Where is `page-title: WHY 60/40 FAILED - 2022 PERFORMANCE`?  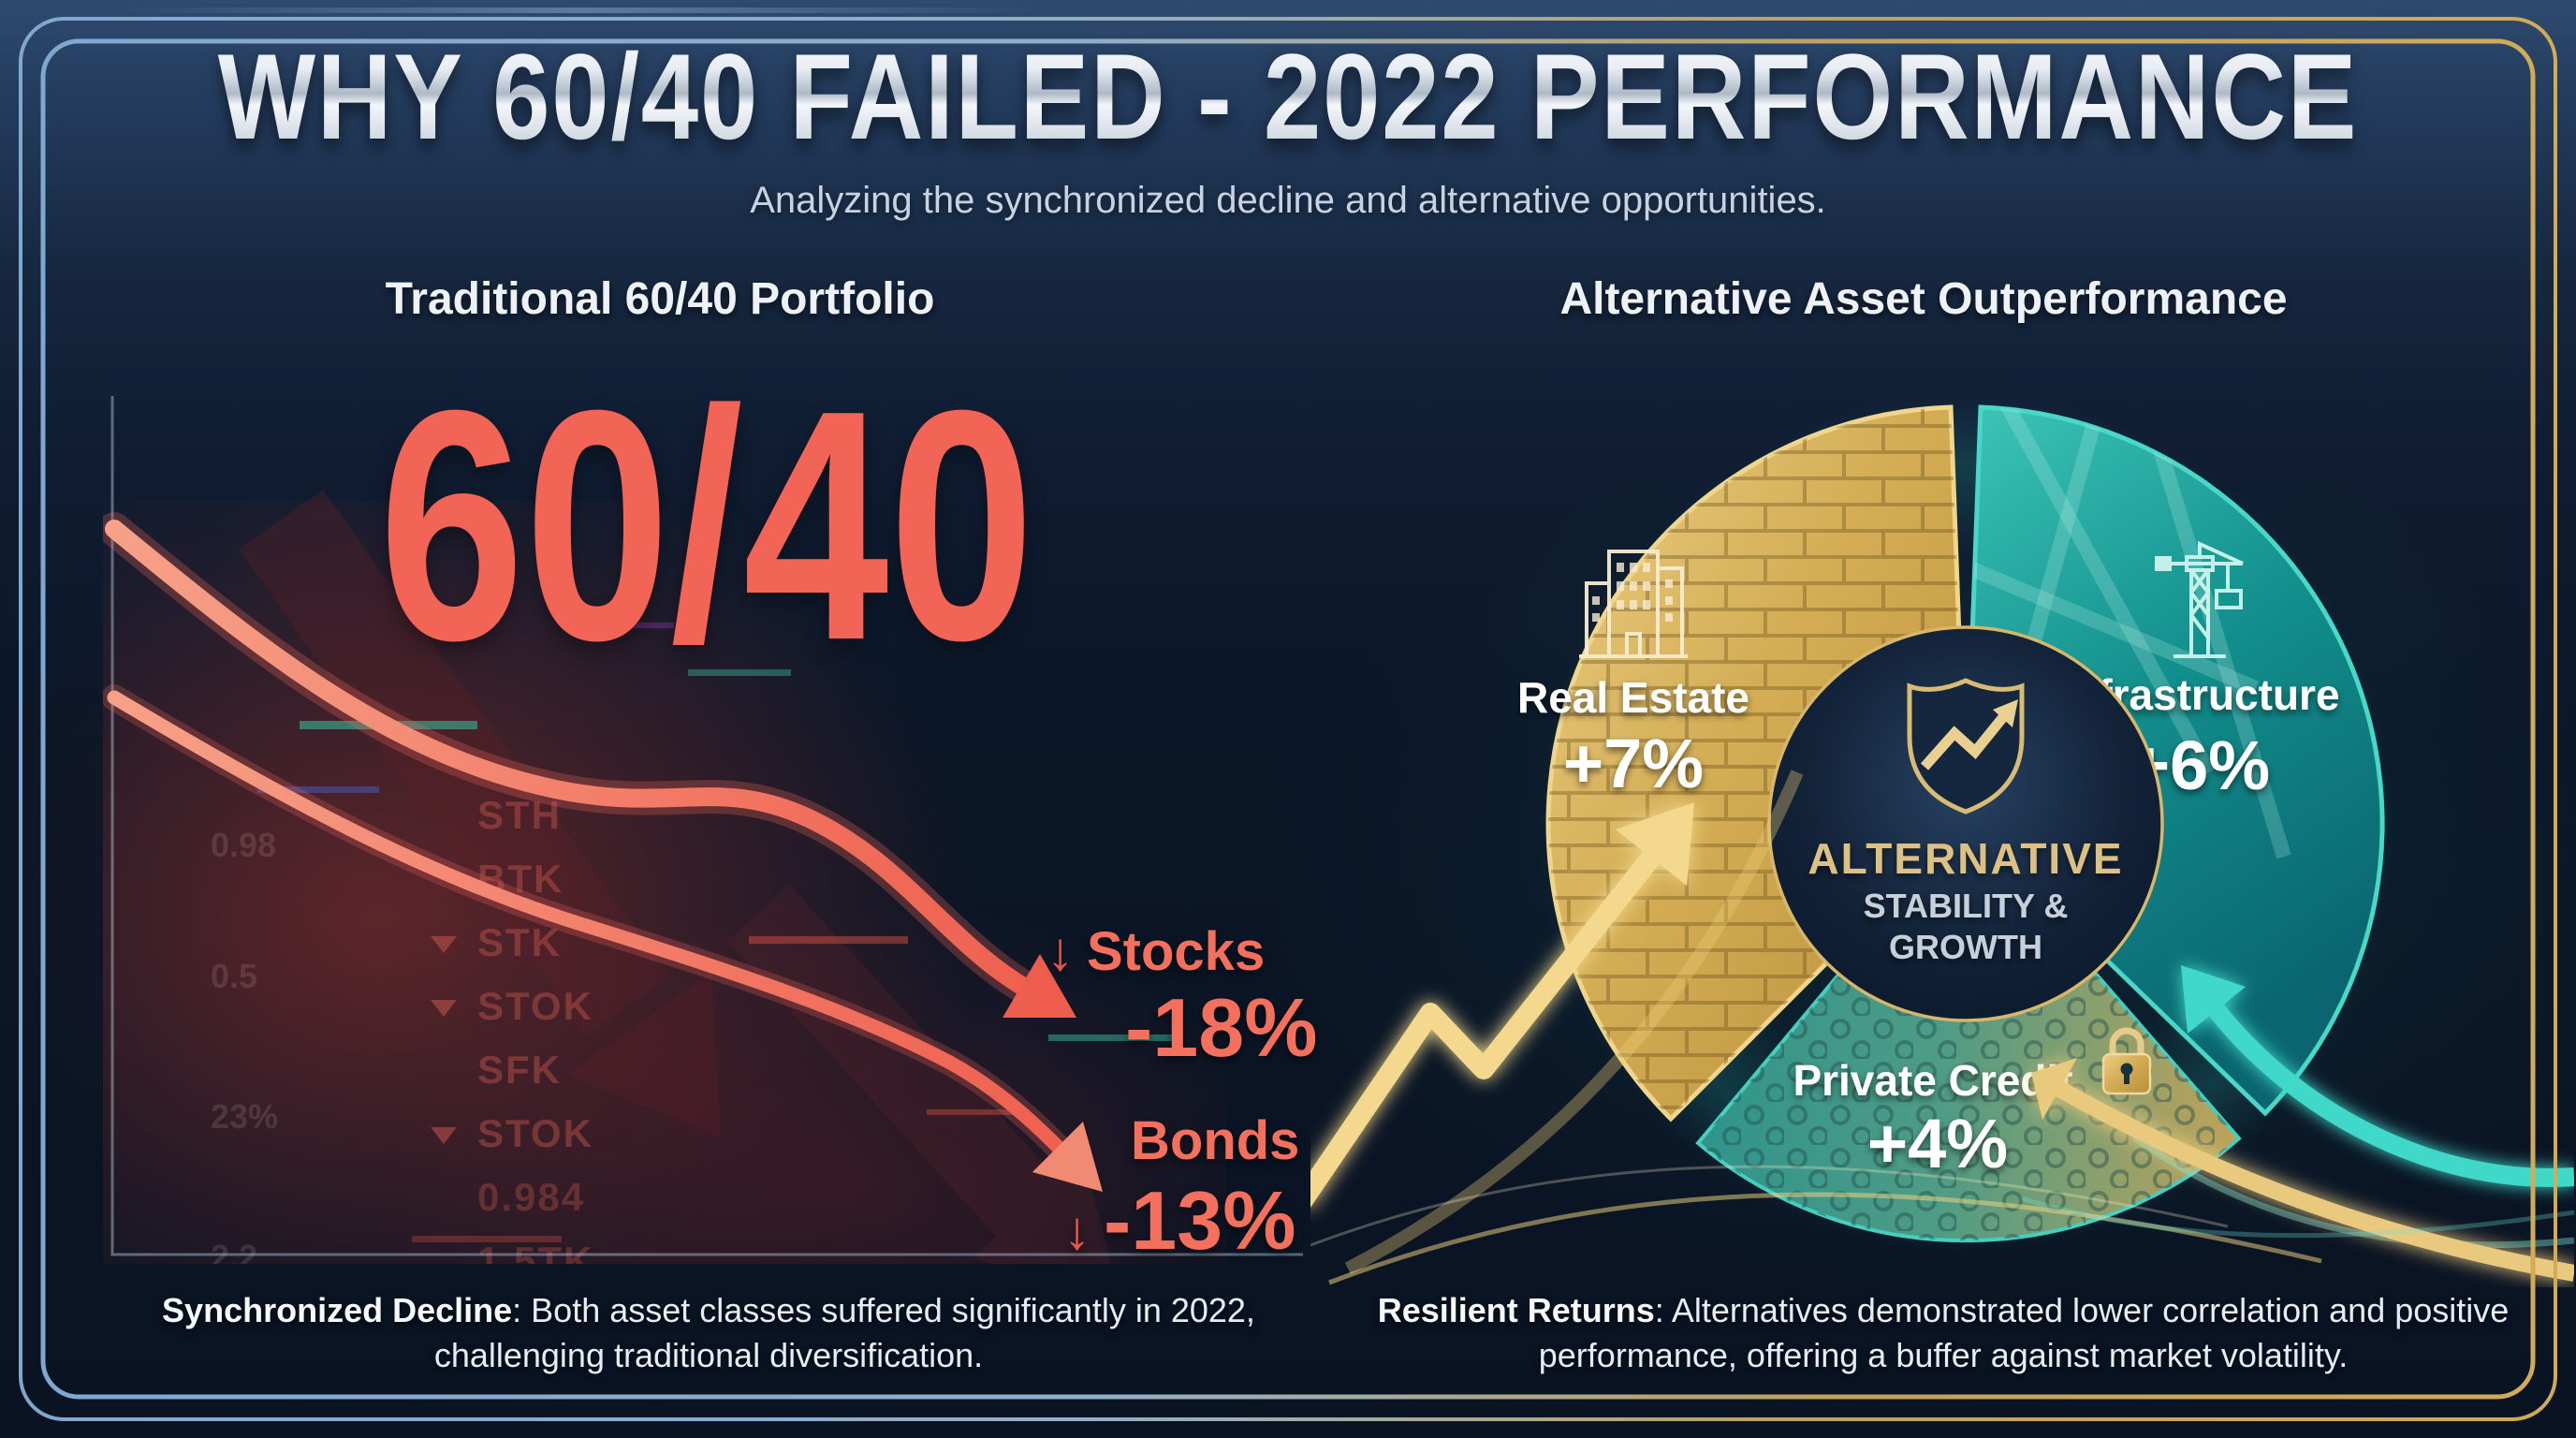
page-title: WHY 60/40 FAILED - 2022 PERFORMANCE is located at coordinates (1288, 96).